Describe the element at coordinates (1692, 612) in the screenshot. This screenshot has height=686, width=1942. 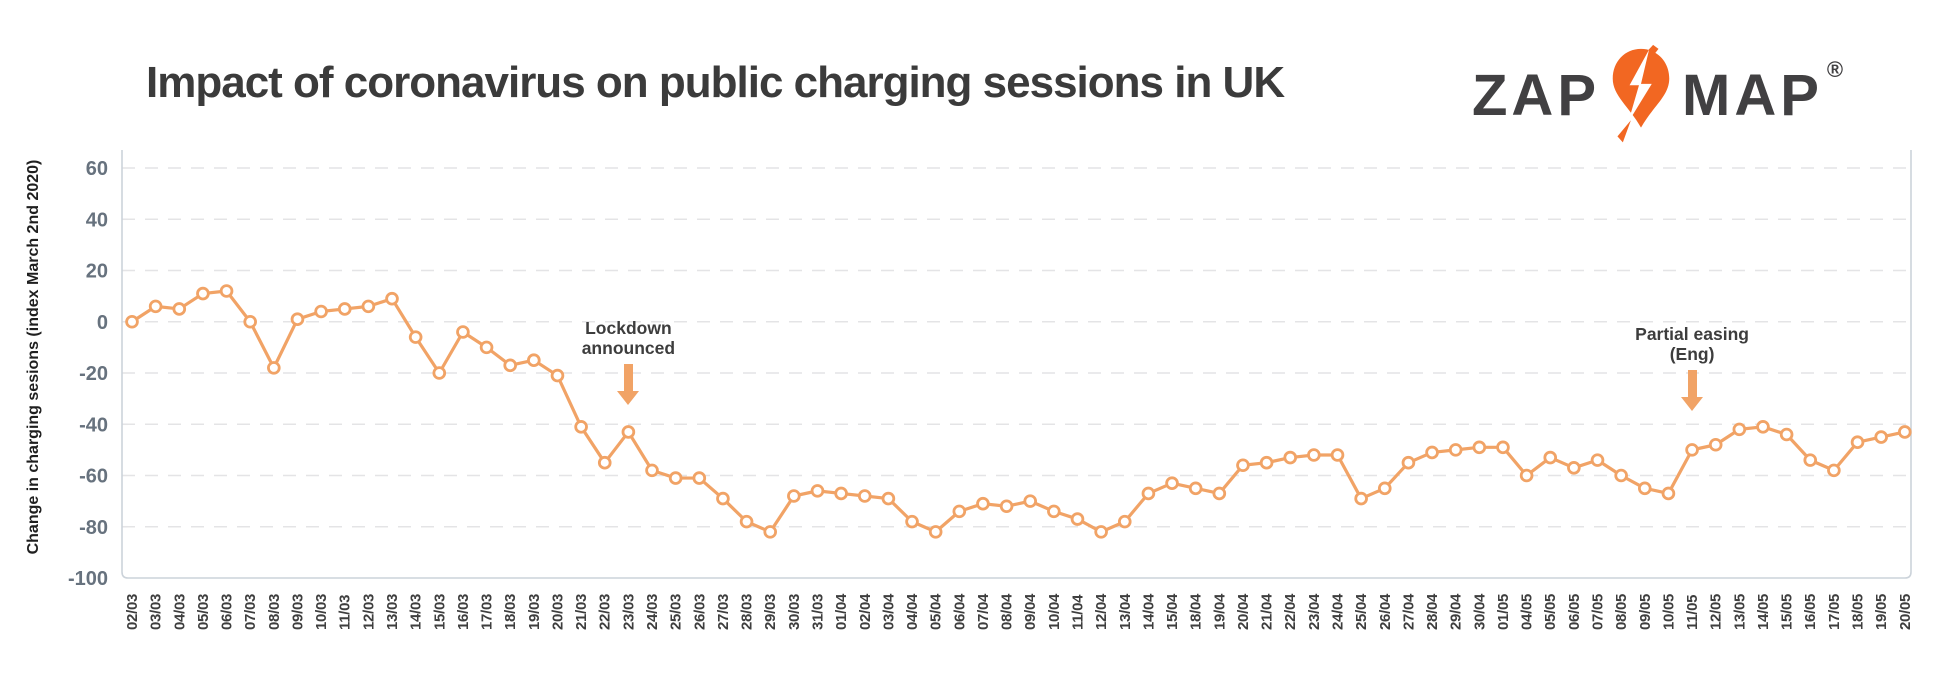
I see `x-tick-label: 11/05` at that location.